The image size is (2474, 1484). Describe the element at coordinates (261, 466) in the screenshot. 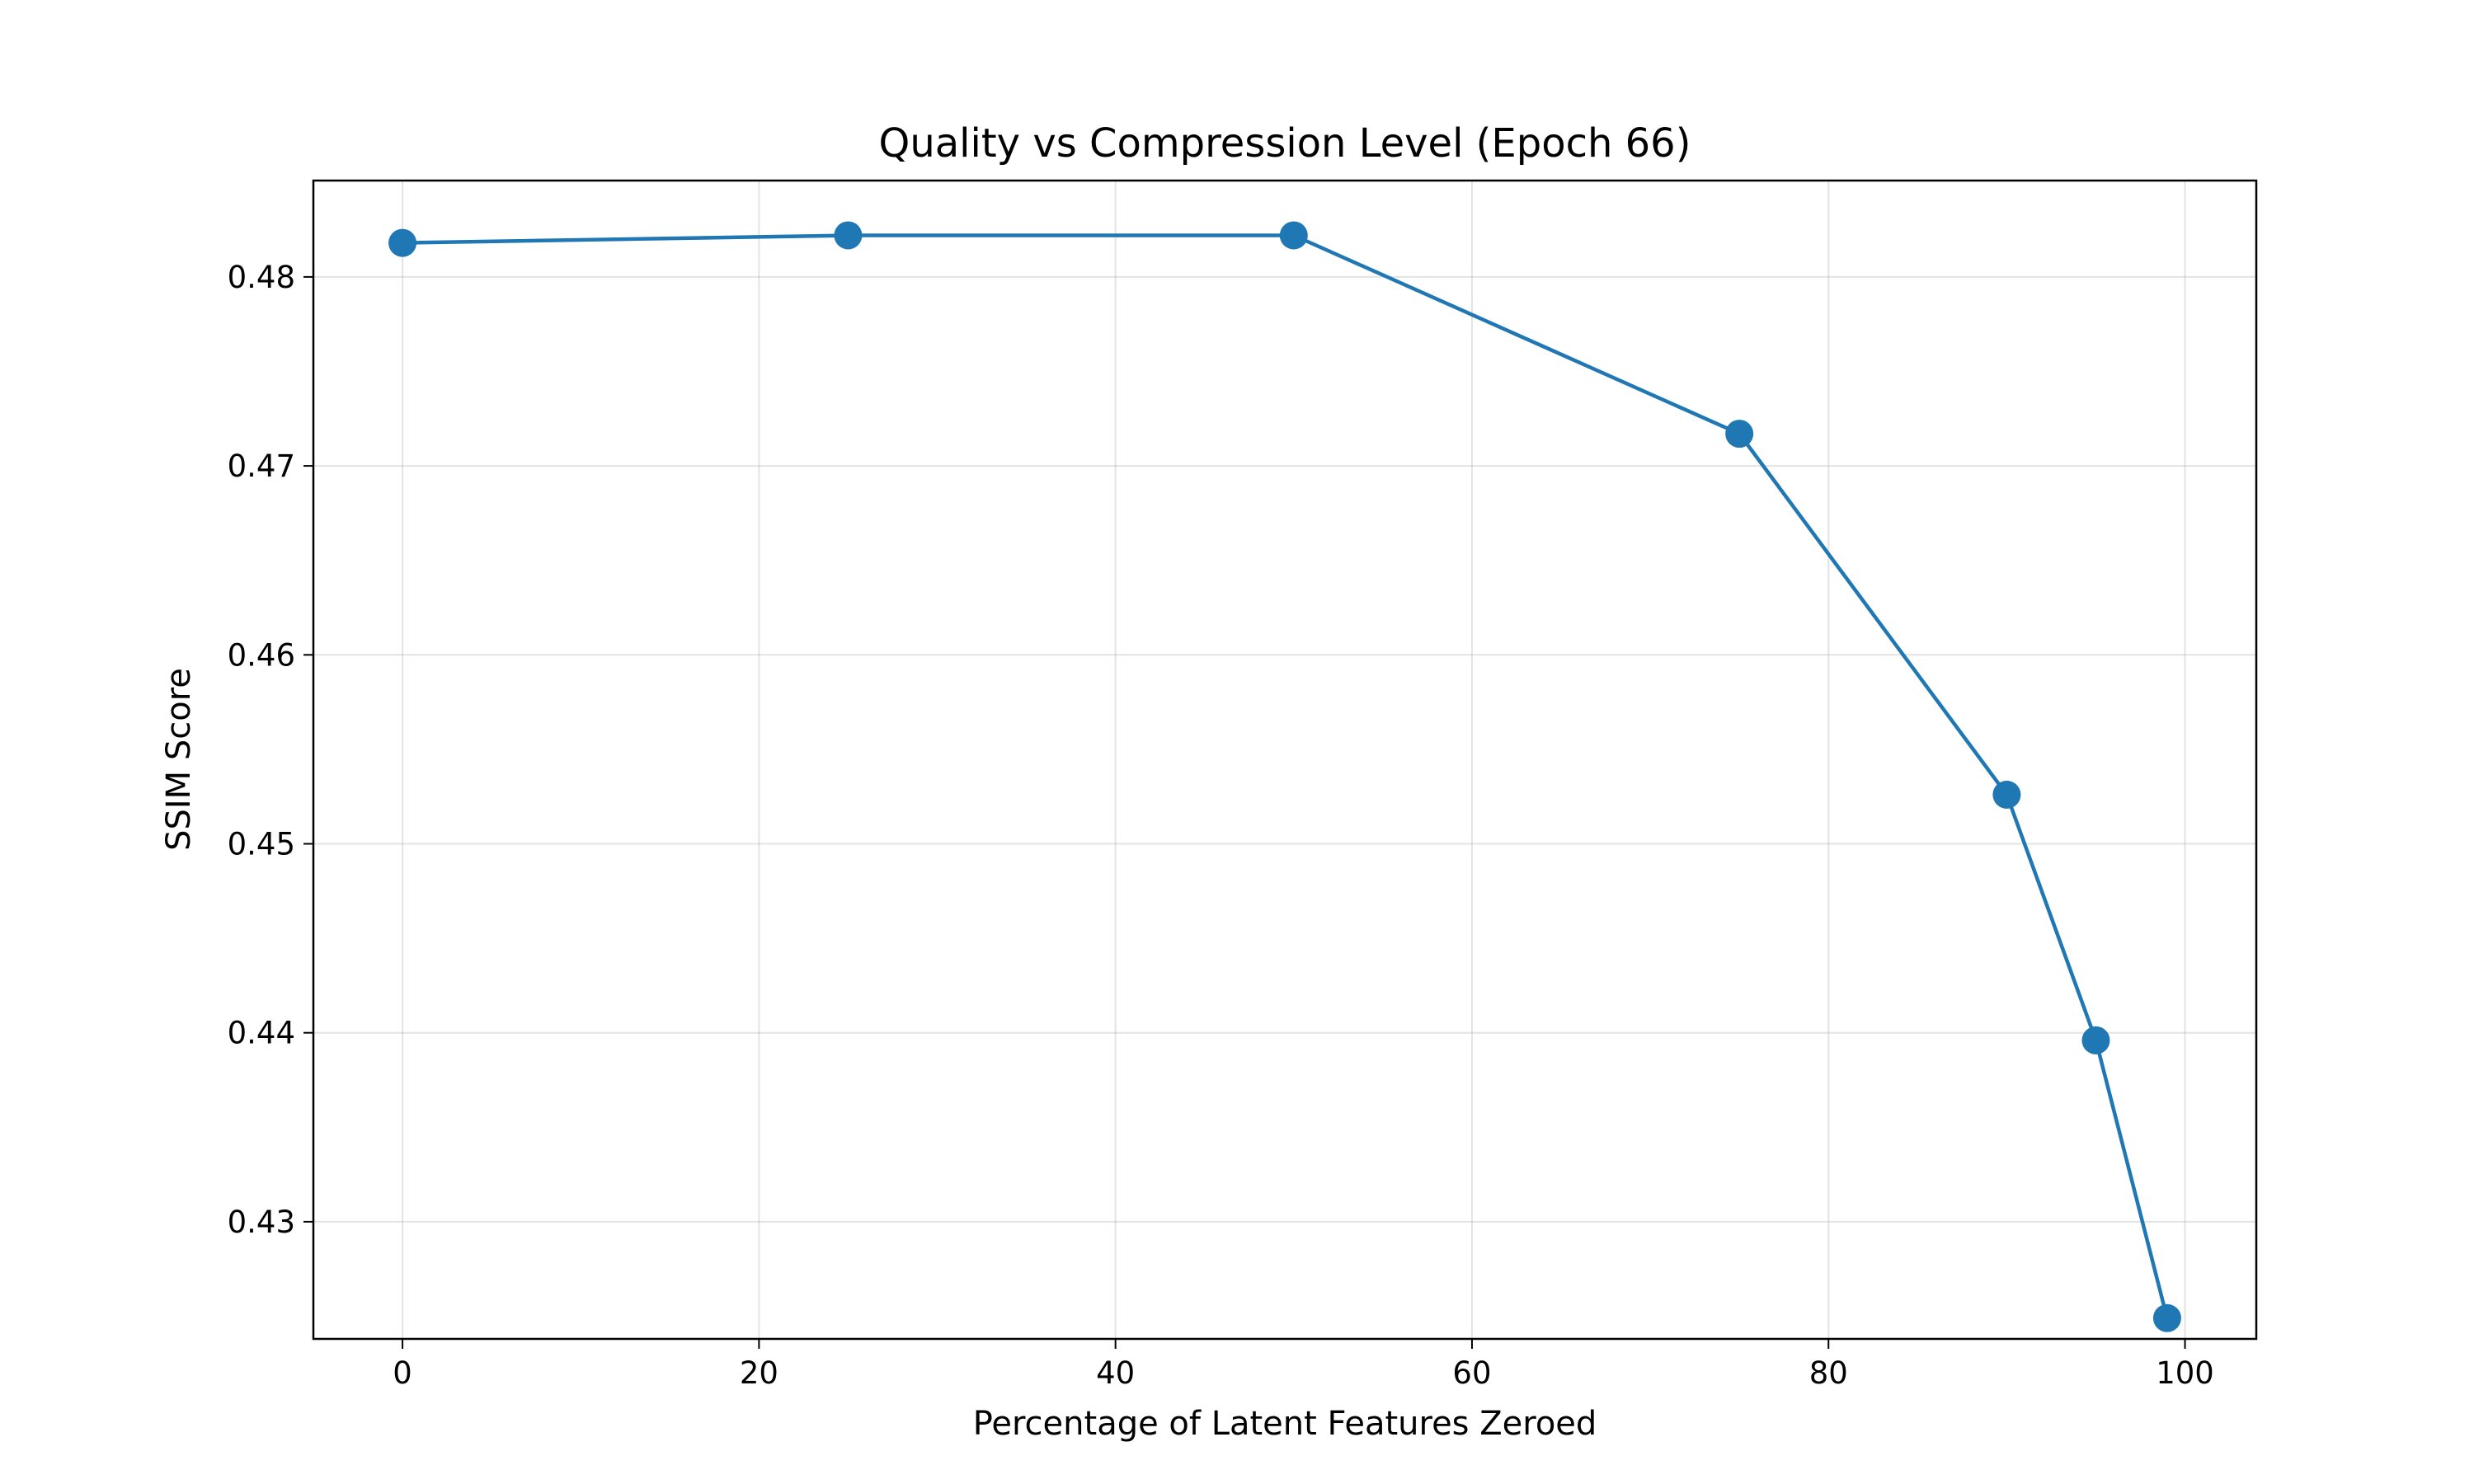

I see `y-tick-label: 0.47` at that location.